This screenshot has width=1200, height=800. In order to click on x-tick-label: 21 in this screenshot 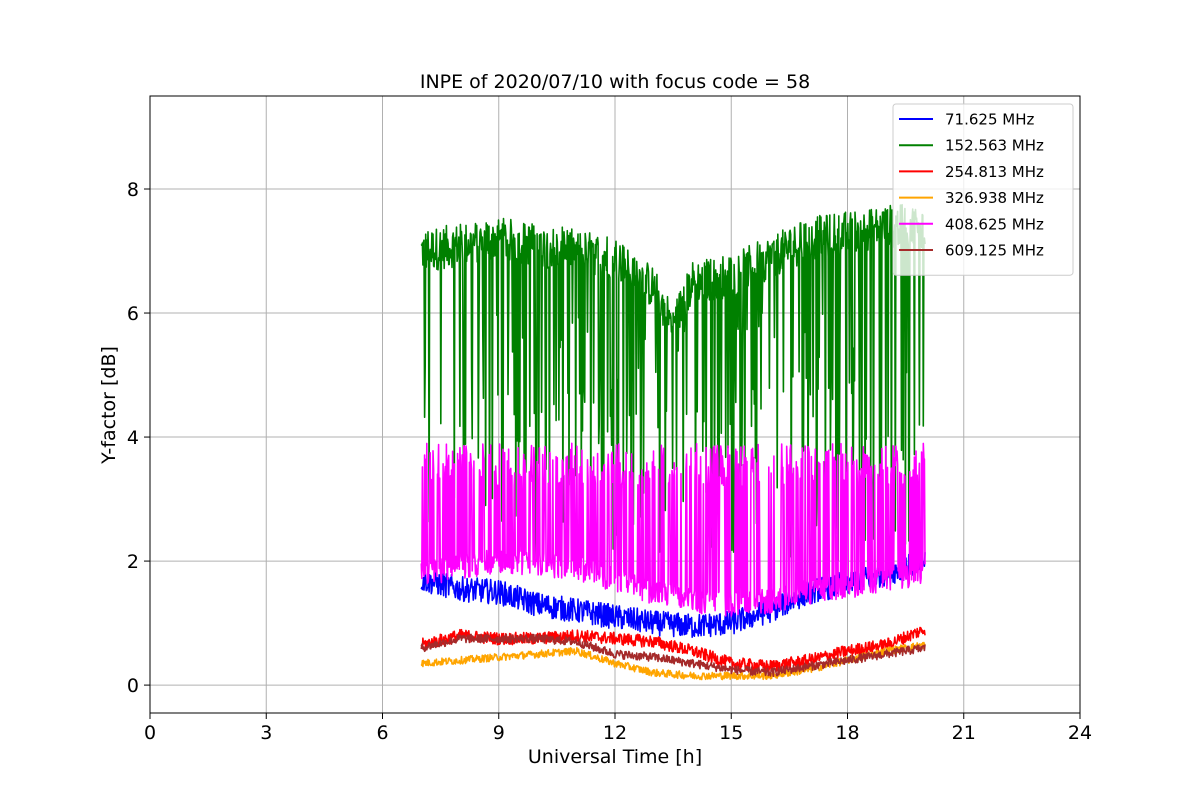, I will do `click(964, 733)`.